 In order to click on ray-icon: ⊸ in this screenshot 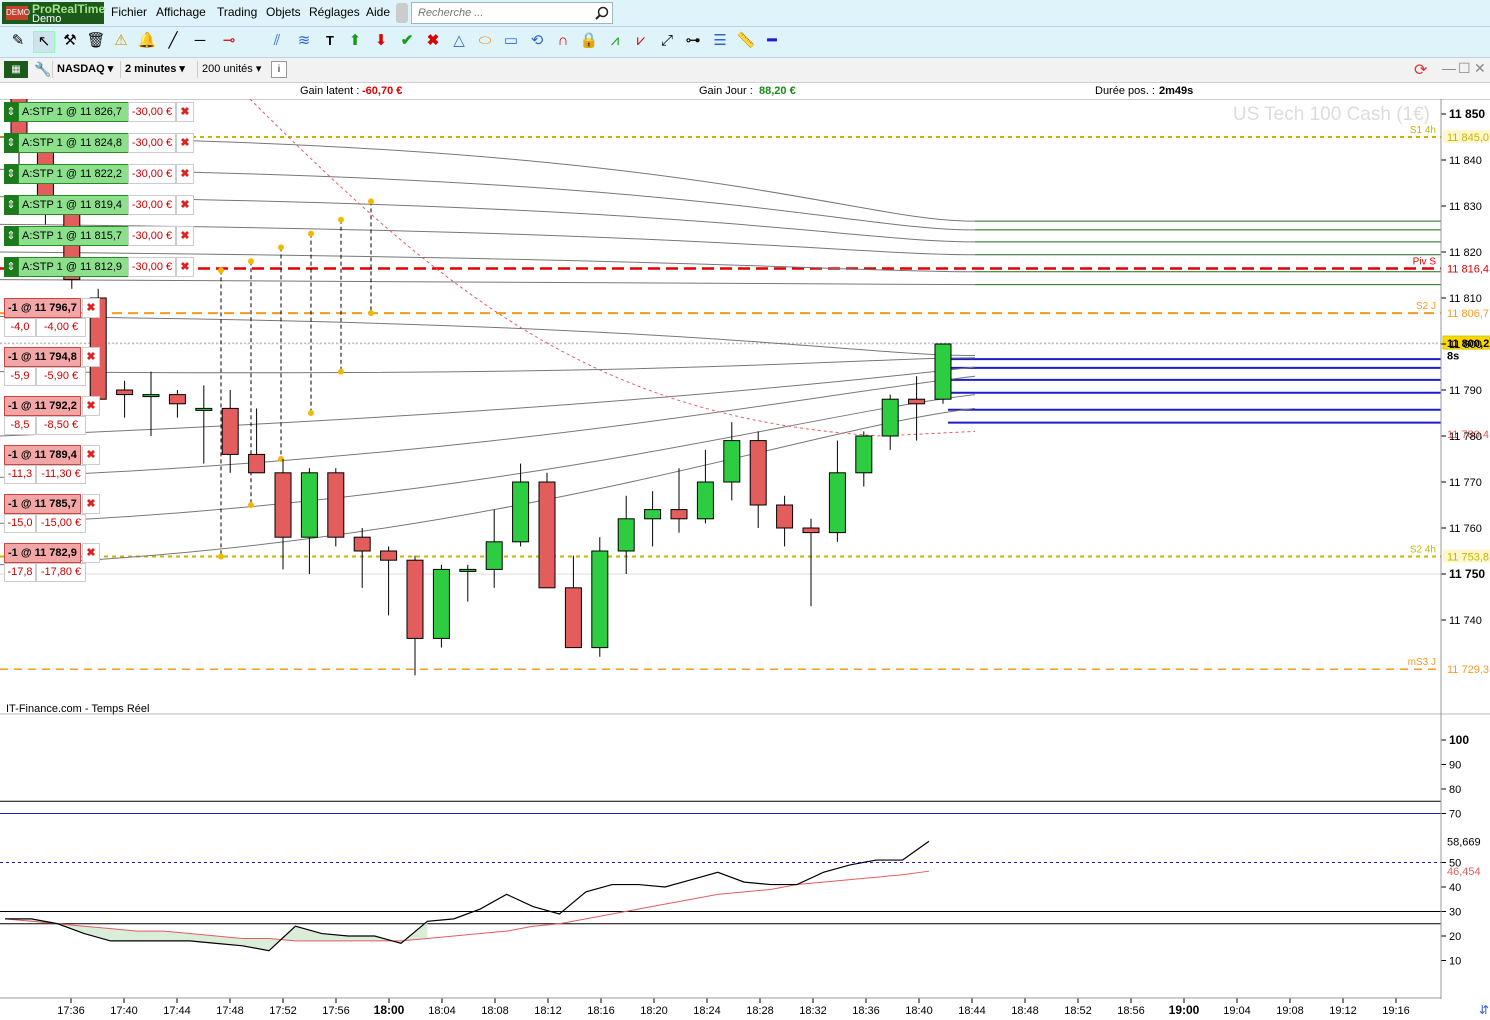, I will do `click(229, 40)`.